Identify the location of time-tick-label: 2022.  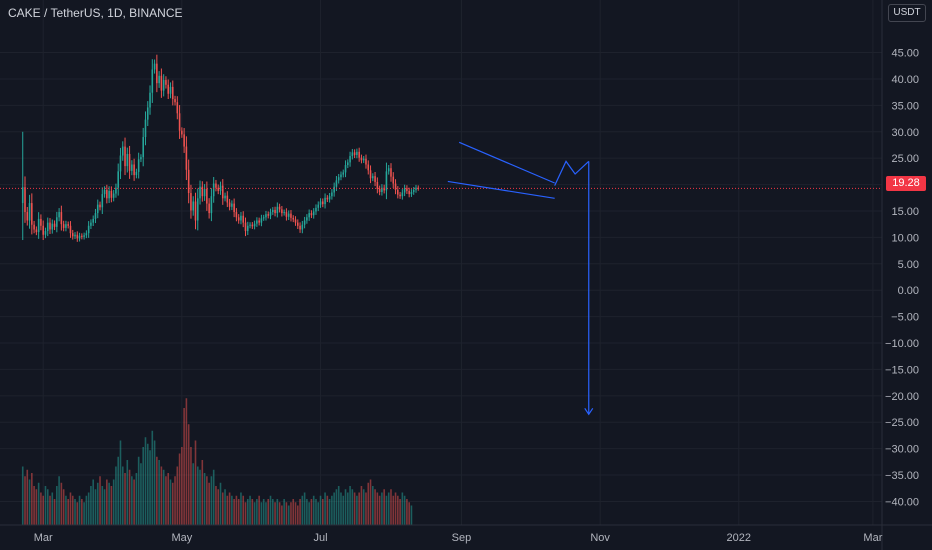
(739, 538).